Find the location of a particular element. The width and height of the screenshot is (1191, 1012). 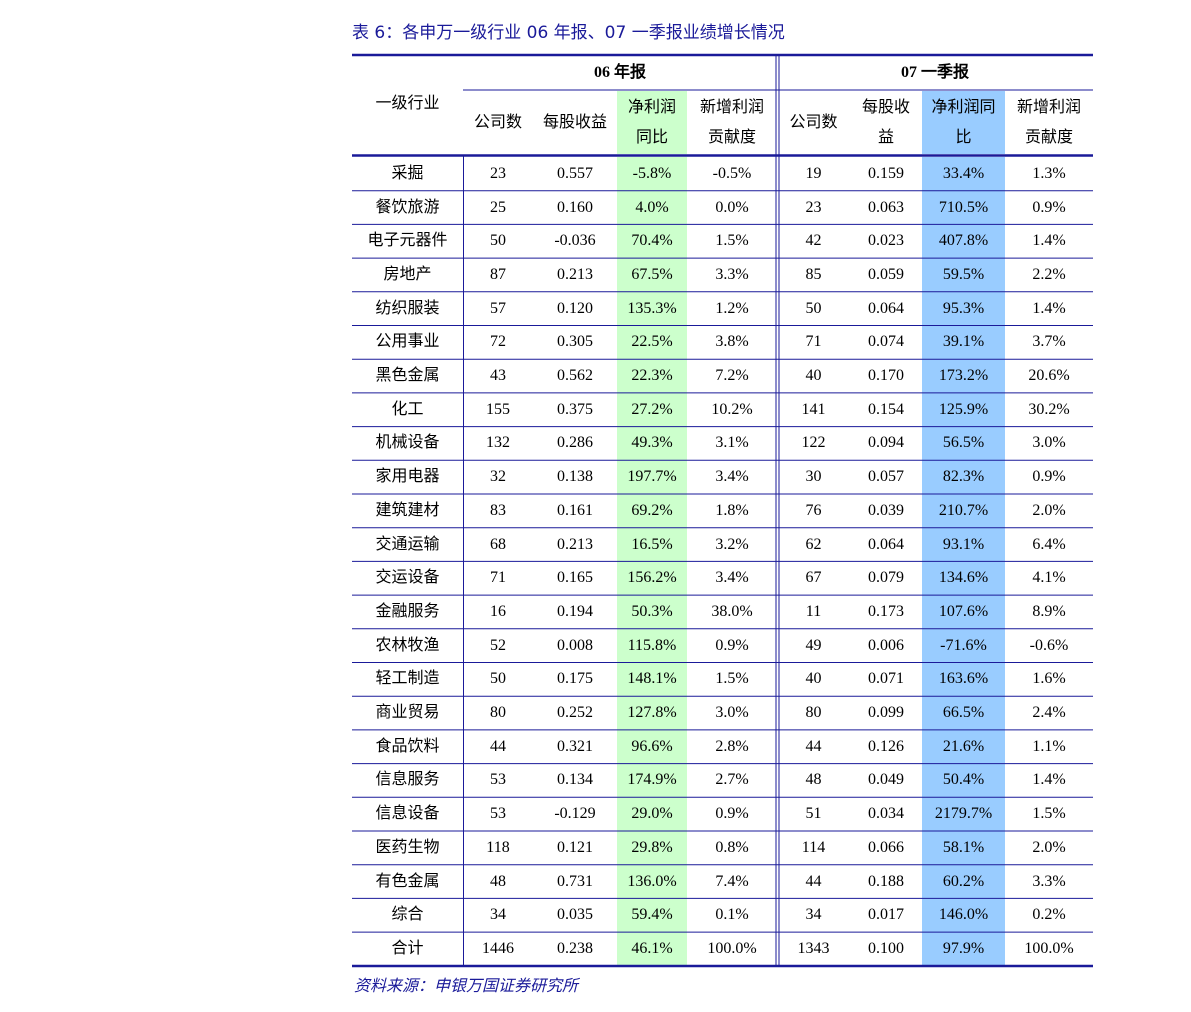

data-cell: 19 is located at coordinates (813, 174).